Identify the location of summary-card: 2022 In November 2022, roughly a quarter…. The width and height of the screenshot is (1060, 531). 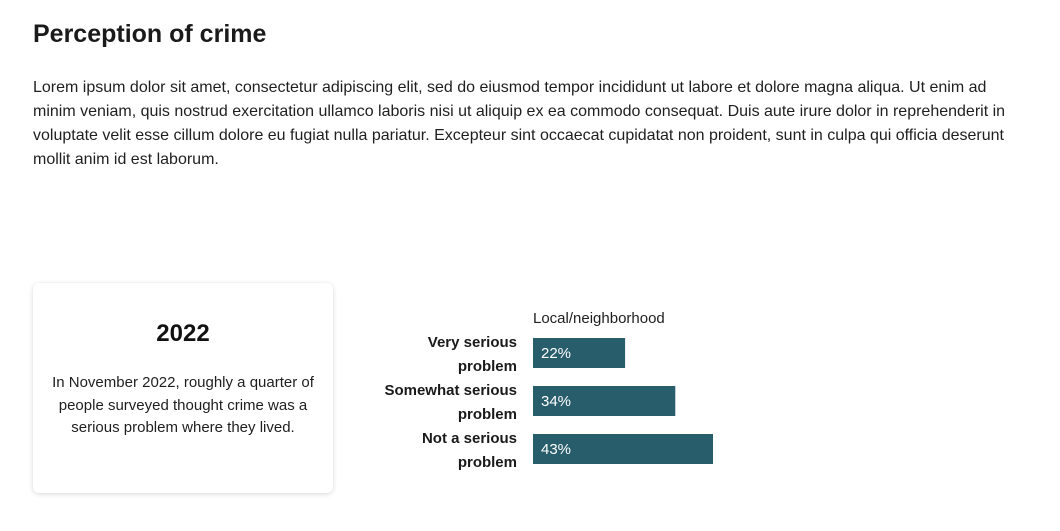
(183, 388).